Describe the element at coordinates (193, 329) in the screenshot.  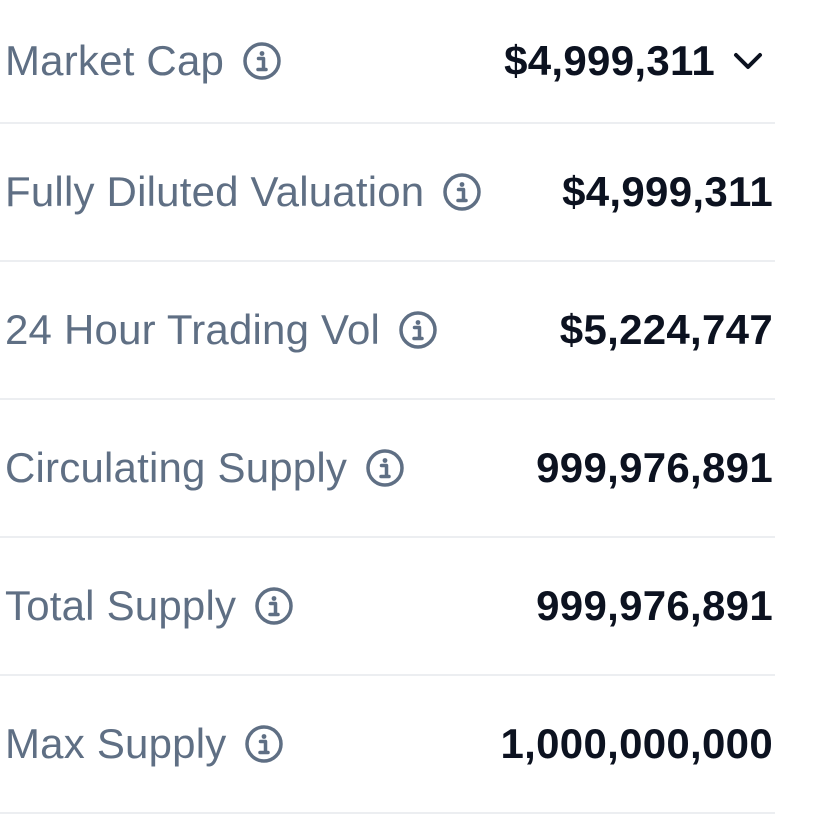
I see `stat-label: 24 Hour Trading Vol` at that location.